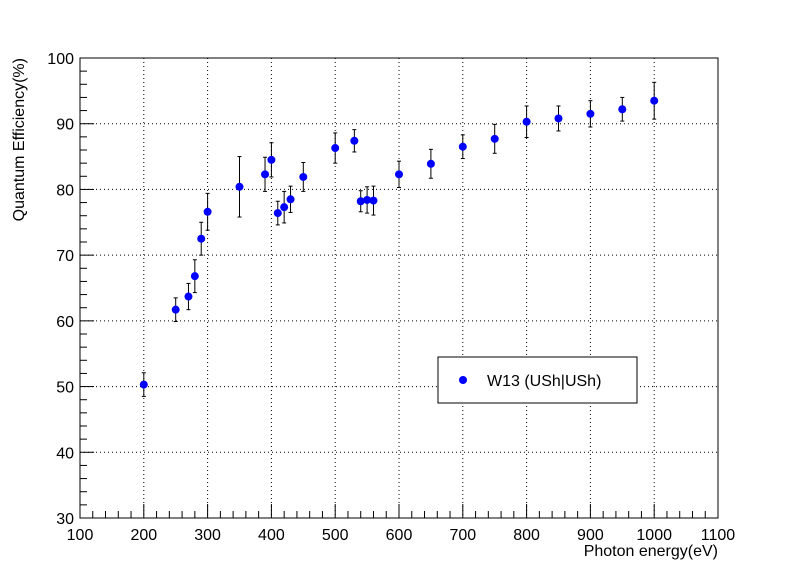 This screenshot has height=576, width=798. What do you see at coordinates (65, 519) in the screenshot?
I see `y-tick-label: 30` at bounding box center [65, 519].